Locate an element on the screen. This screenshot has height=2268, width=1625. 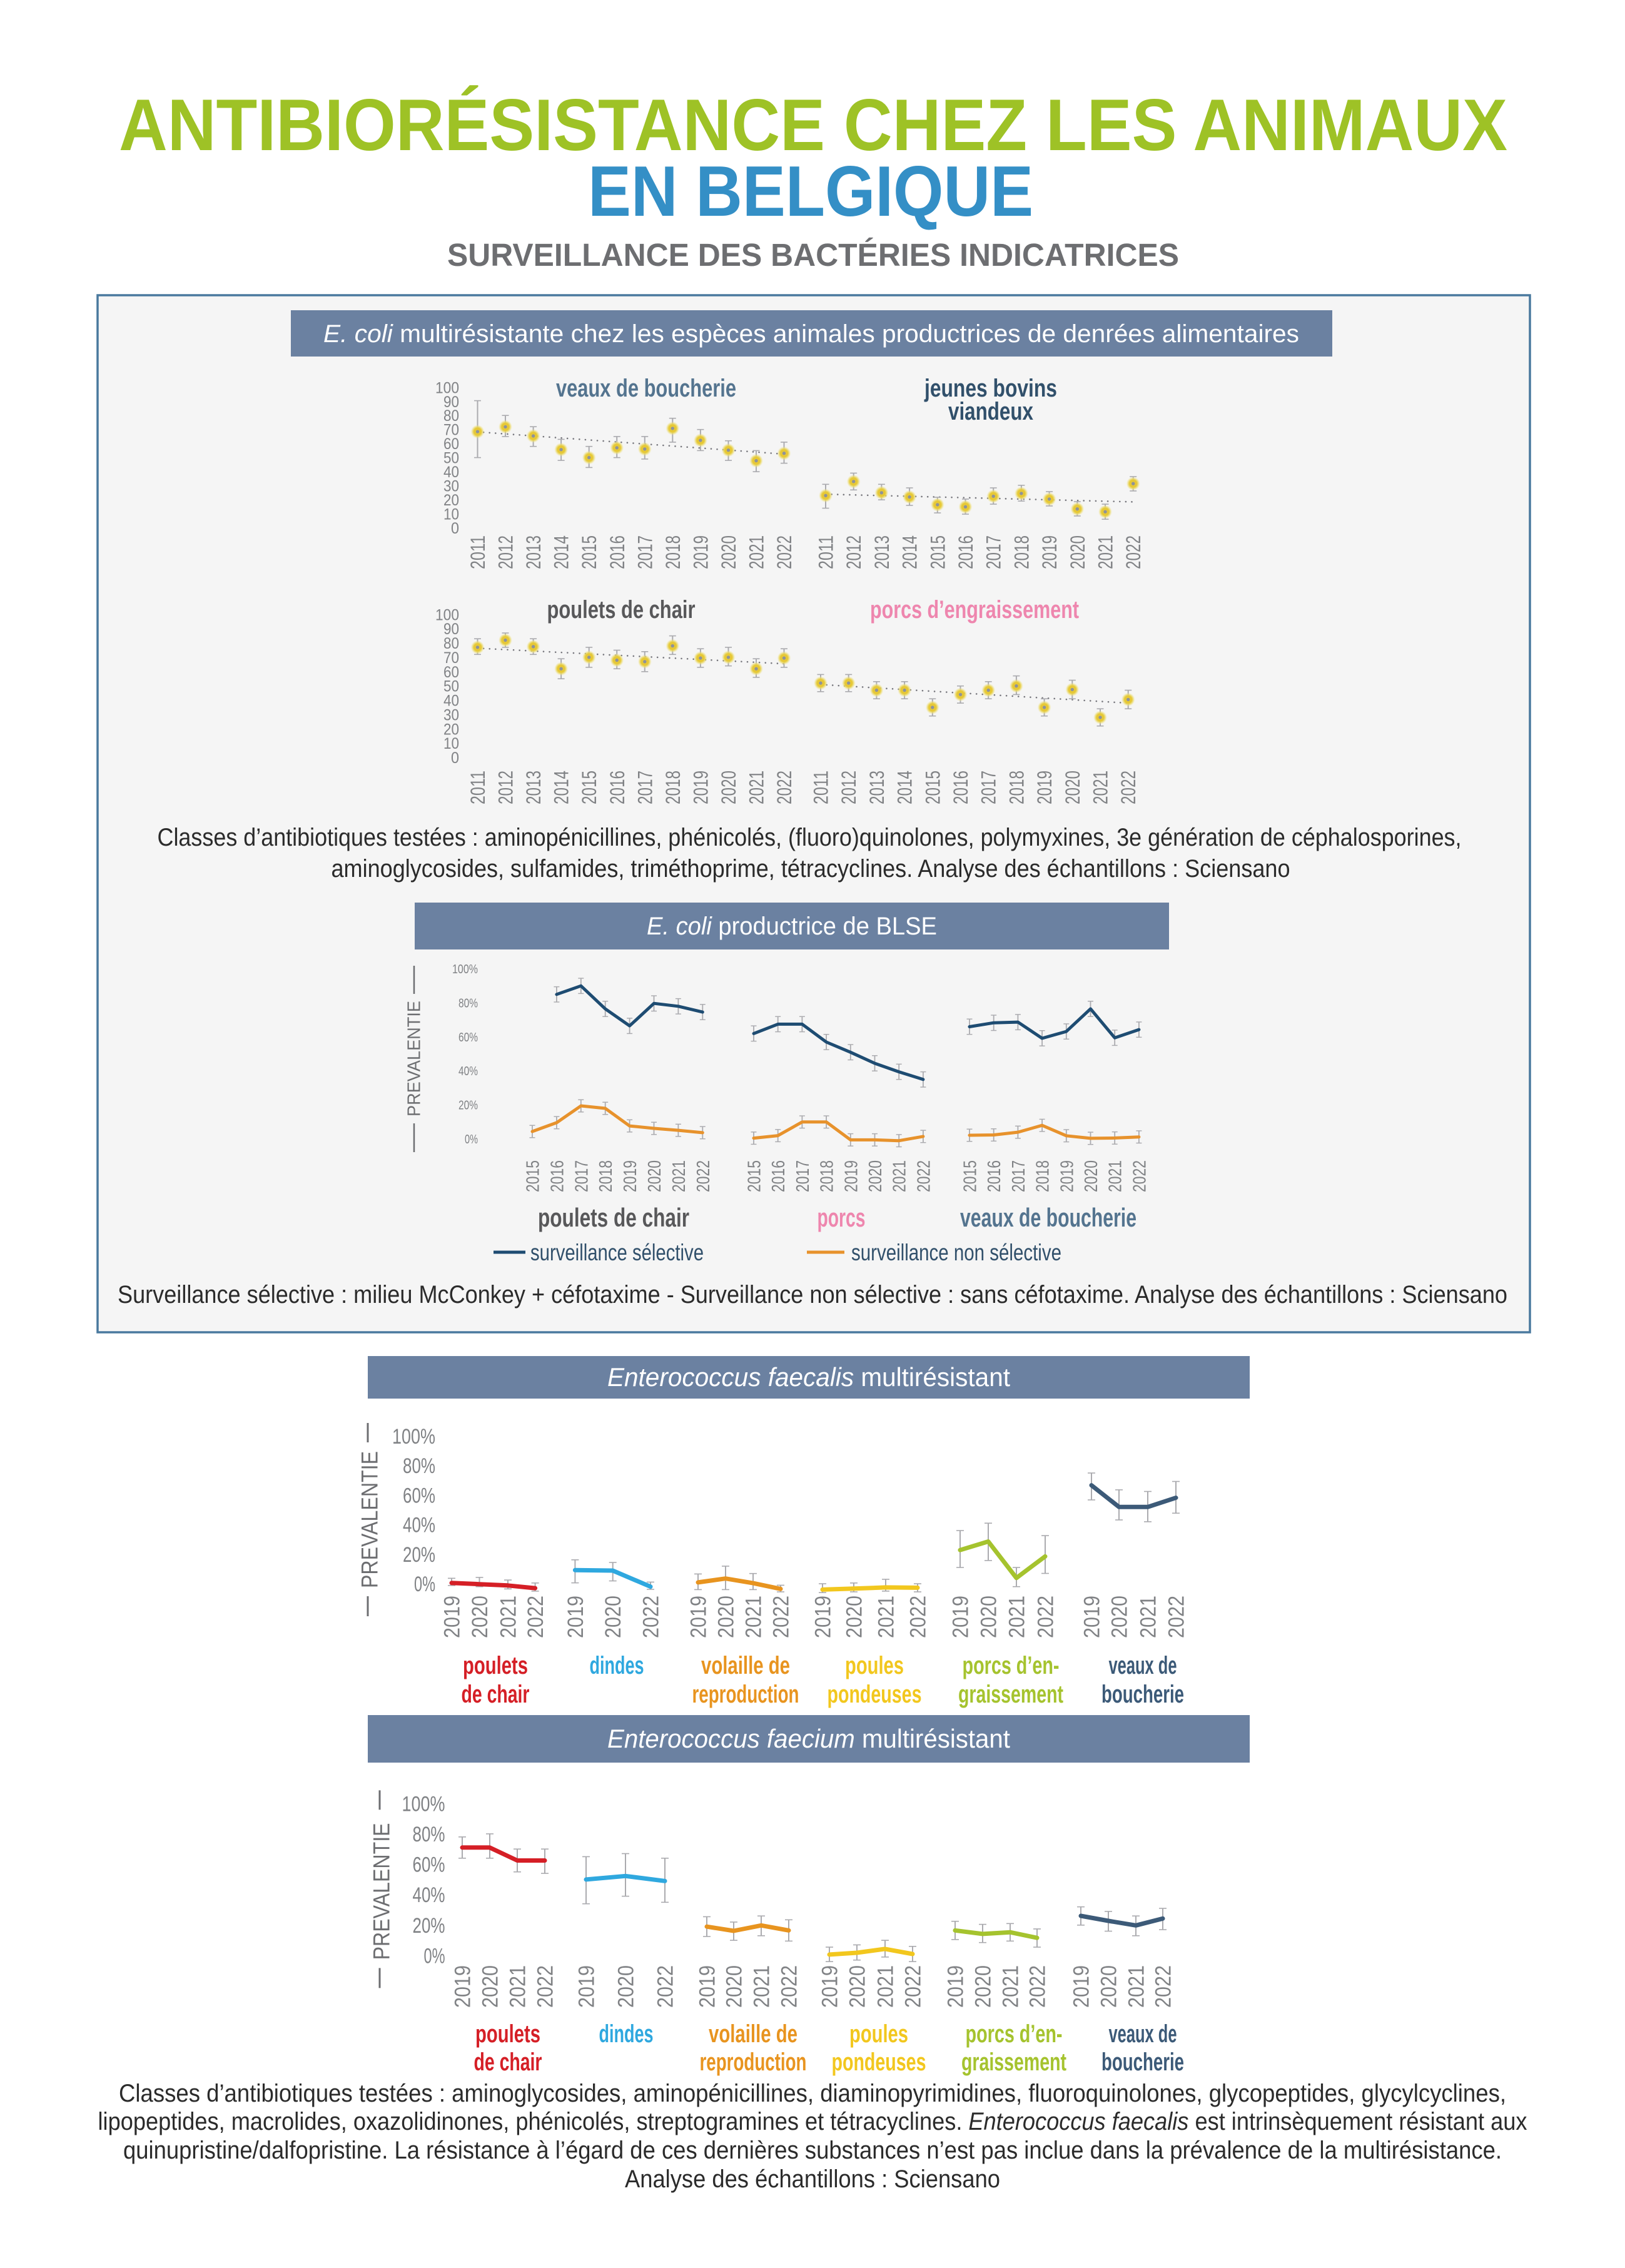
svg-text: veaux de is located at coordinates (1143, 1665).